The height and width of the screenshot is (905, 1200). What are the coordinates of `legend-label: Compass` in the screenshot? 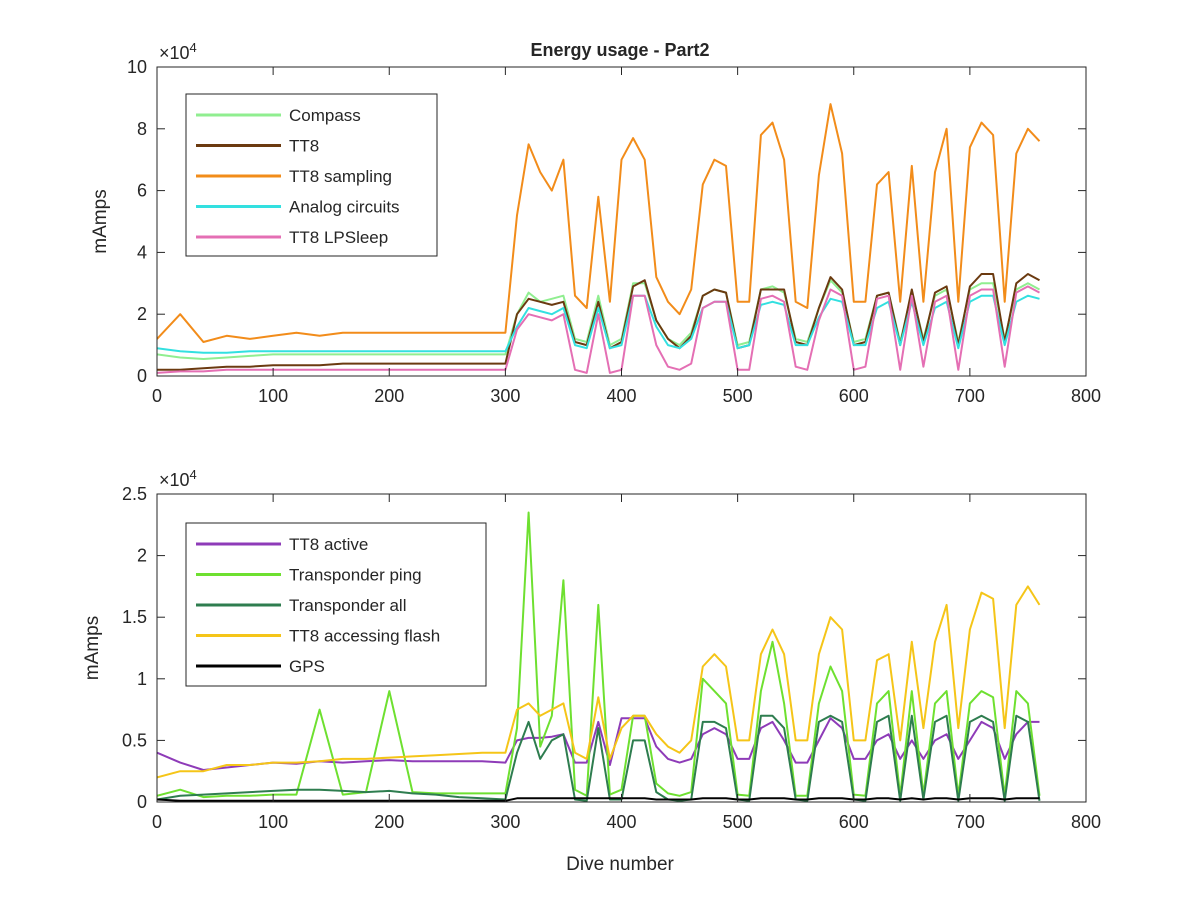 It's located at (325, 115).